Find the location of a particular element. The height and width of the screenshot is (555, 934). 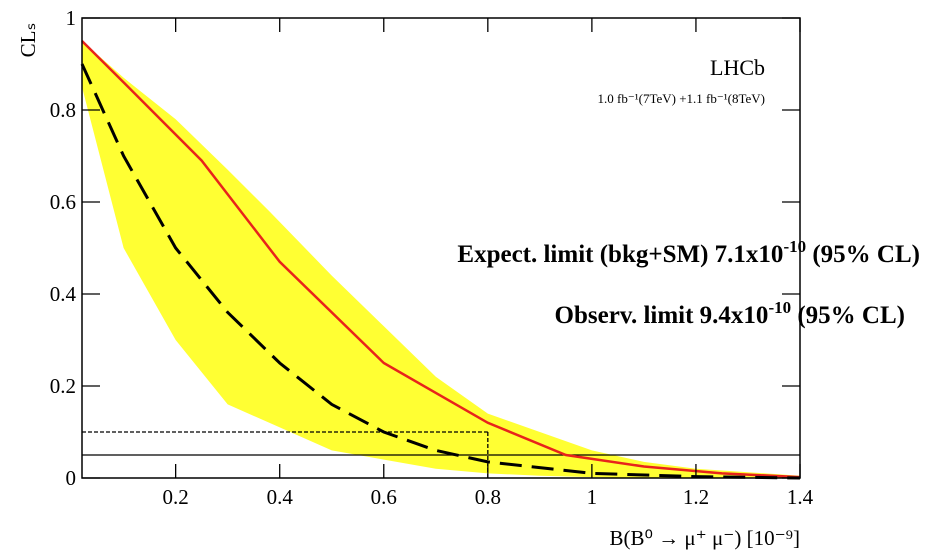

y-tick-label: 0.4 is located at coordinates (63, 294).